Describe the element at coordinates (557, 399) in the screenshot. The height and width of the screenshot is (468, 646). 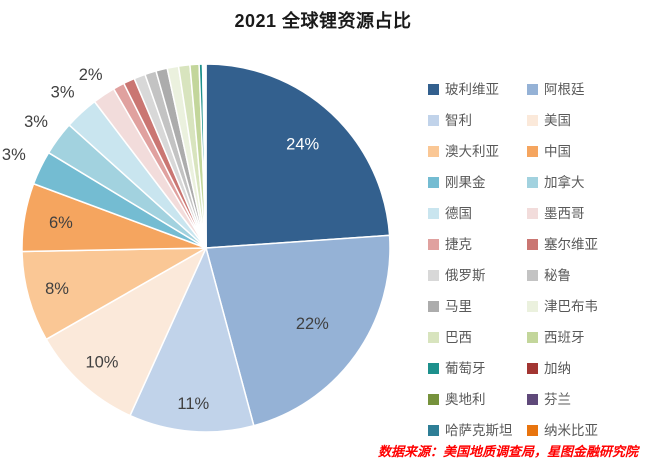
I see `legend-label: 芬兰` at that location.